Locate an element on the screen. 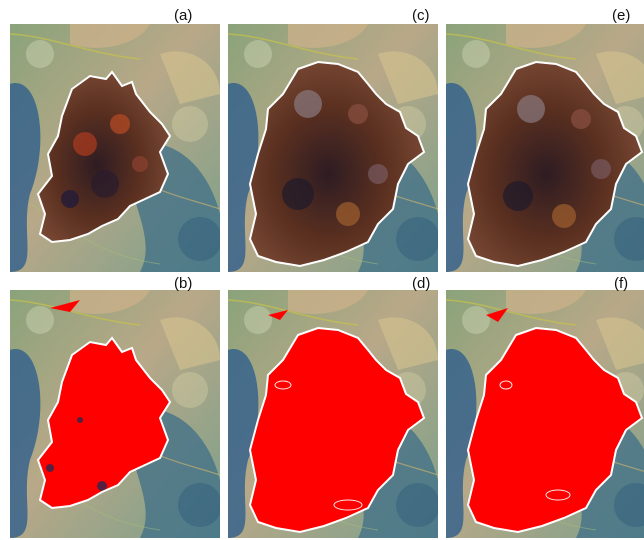  panel-label-a: (a) is located at coordinates (183, 15).